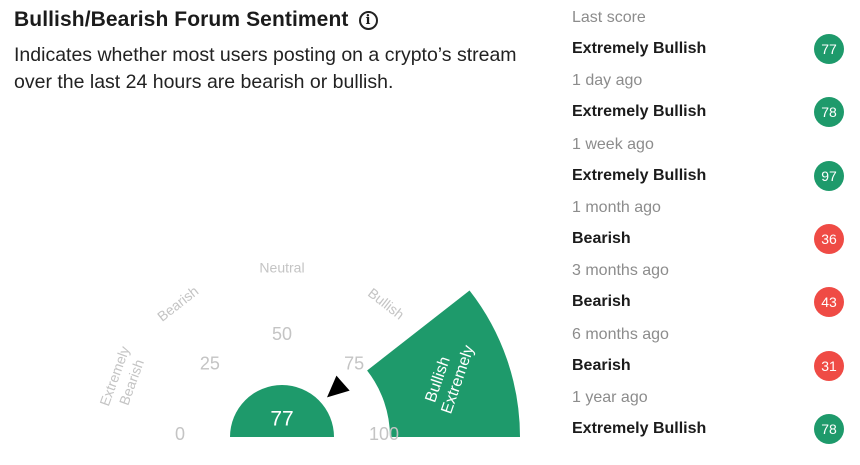 This screenshot has width=860, height=465. I want to click on zone-label-neutral: Neutral, so click(281, 268).